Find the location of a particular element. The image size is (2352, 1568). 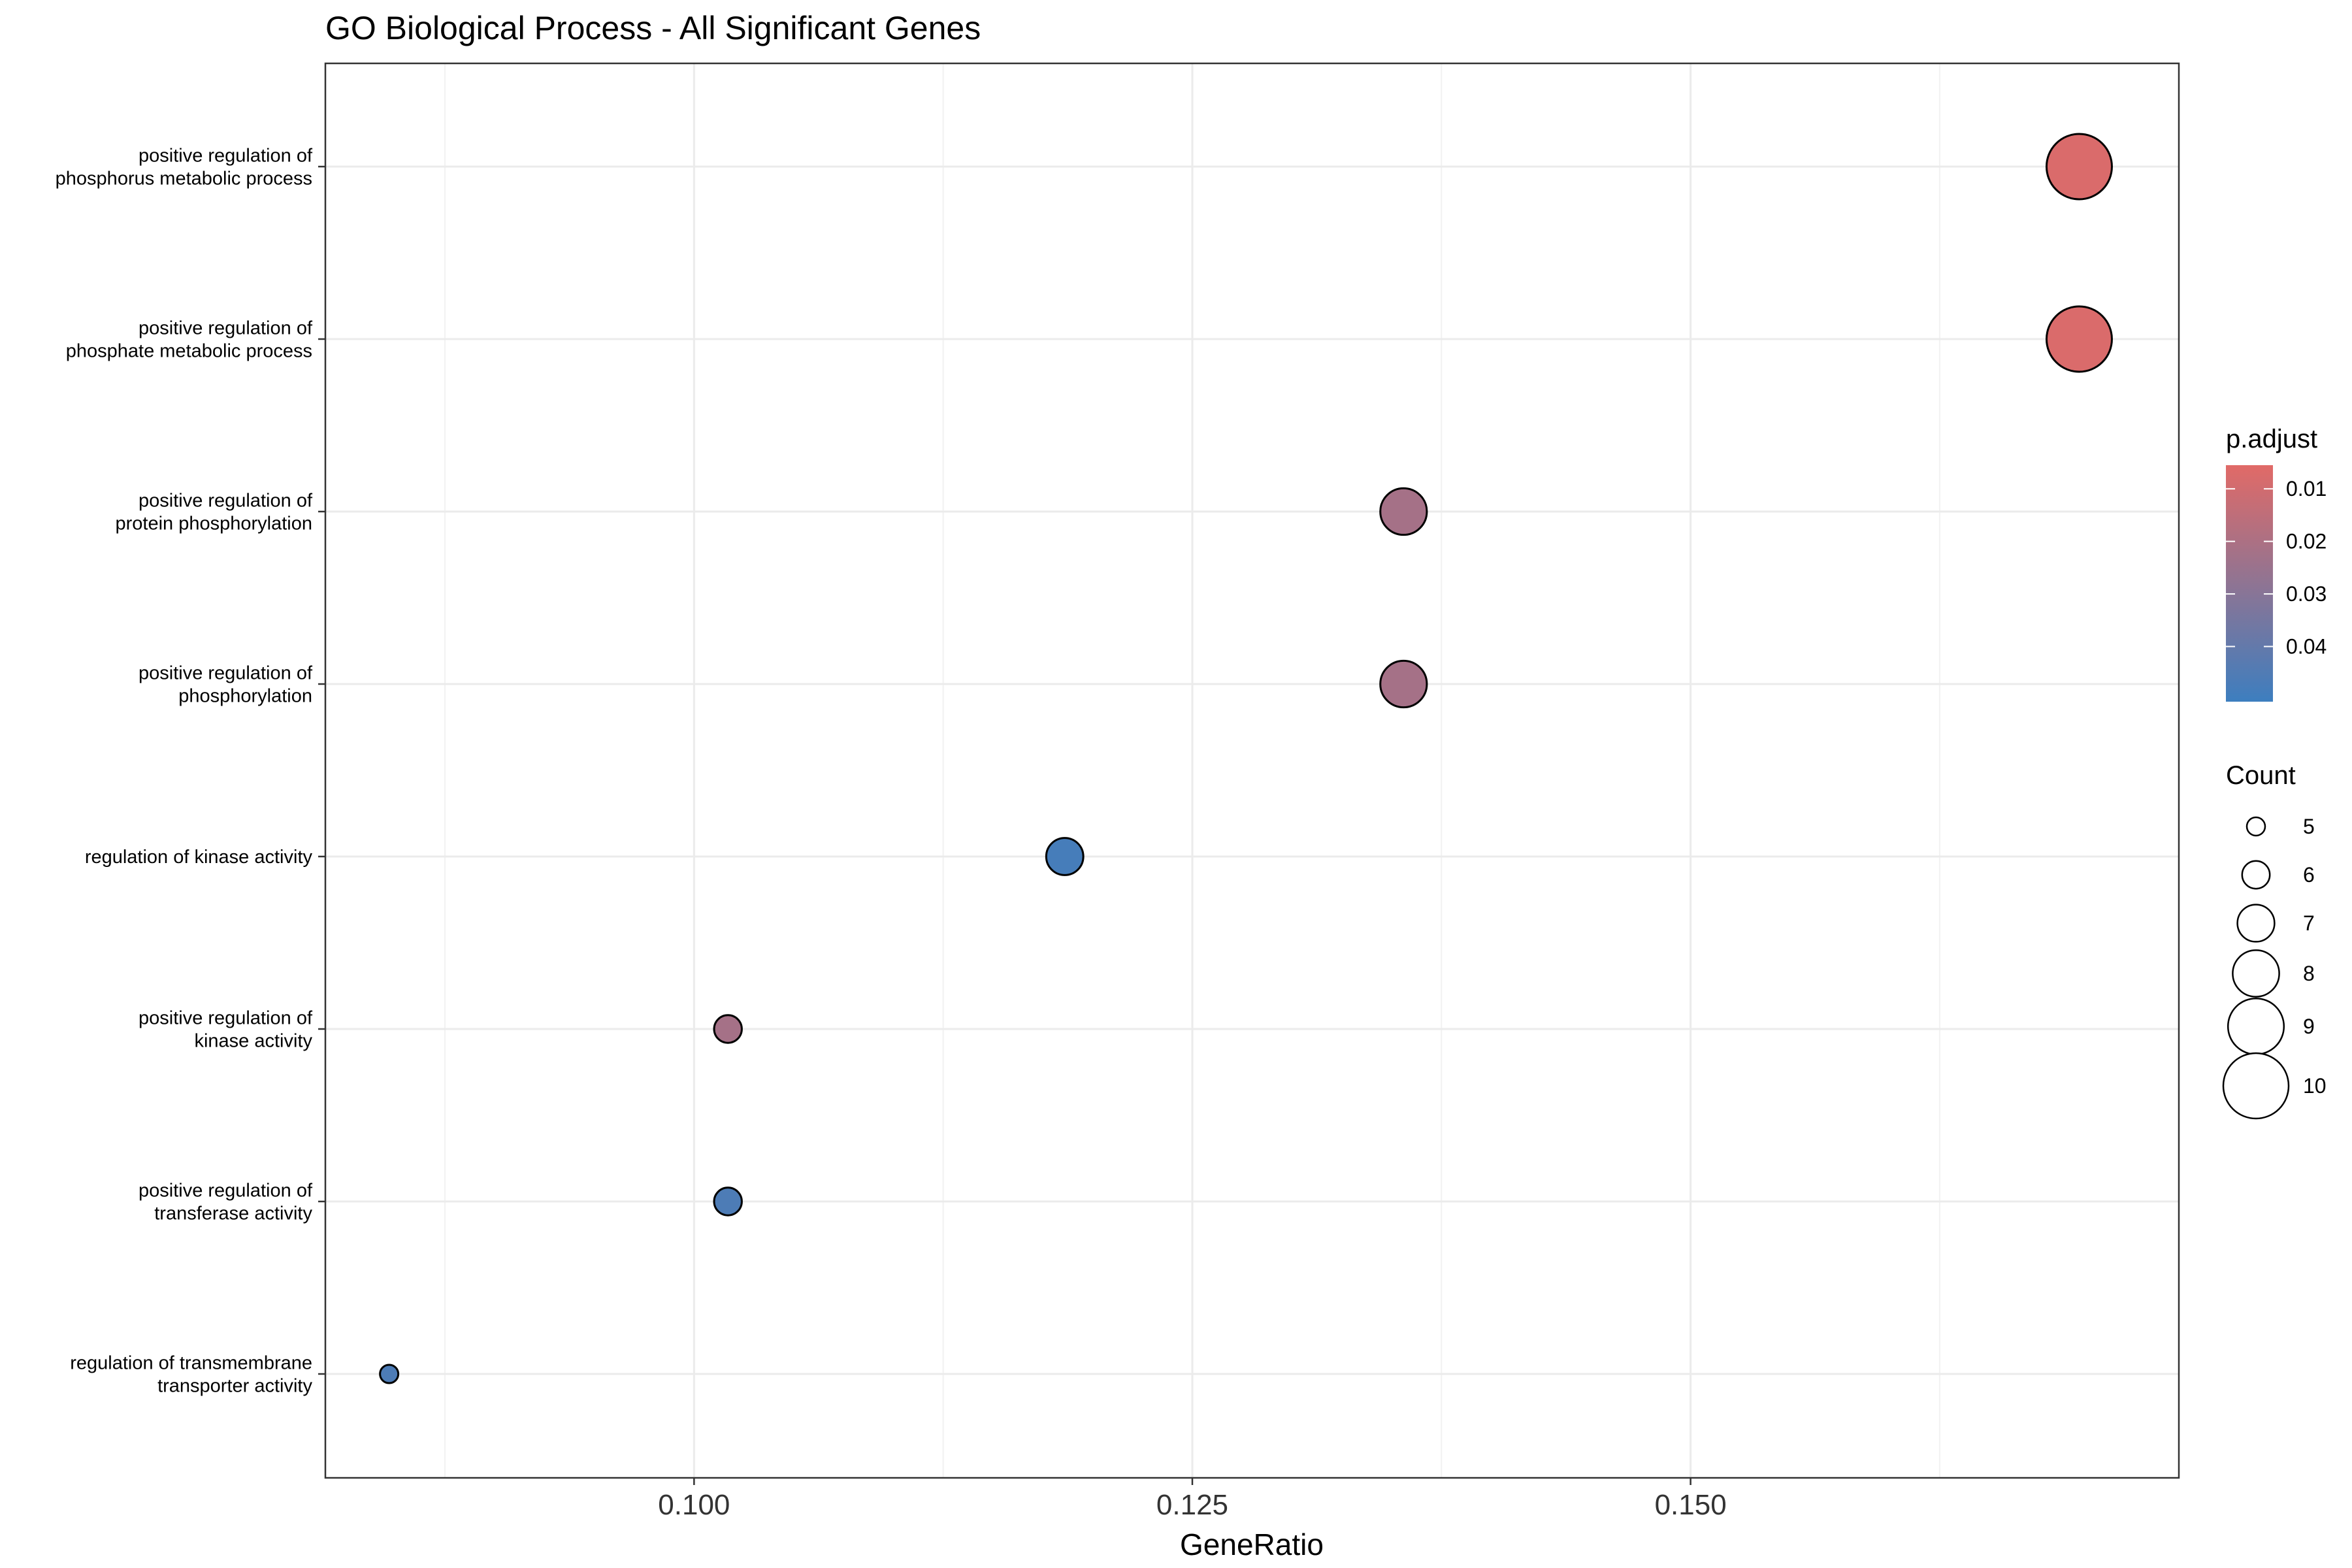

y-category-label: transporter activity is located at coordinates (234, 1386).